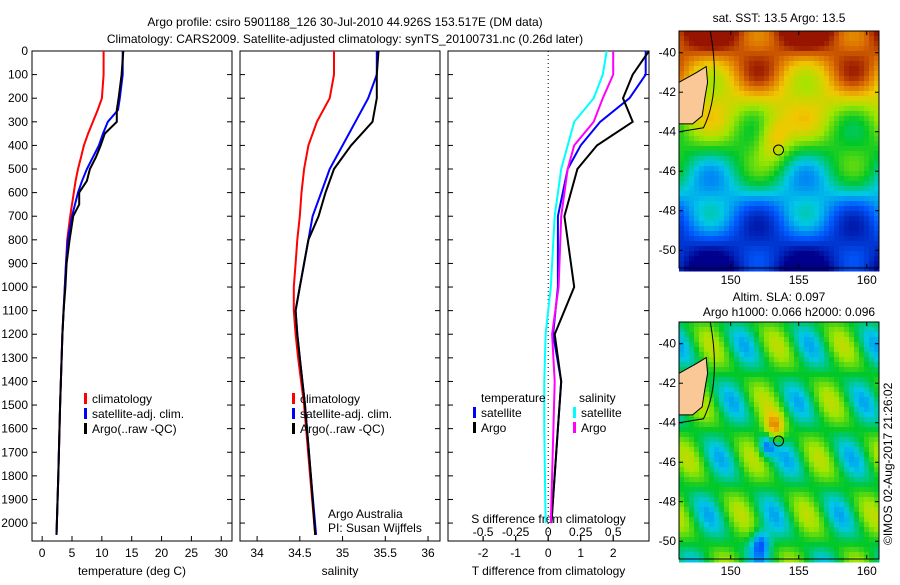  Describe the element at coordinates (867, 280) in the screenshot. I see `lon-tick-label: 160` at that location.